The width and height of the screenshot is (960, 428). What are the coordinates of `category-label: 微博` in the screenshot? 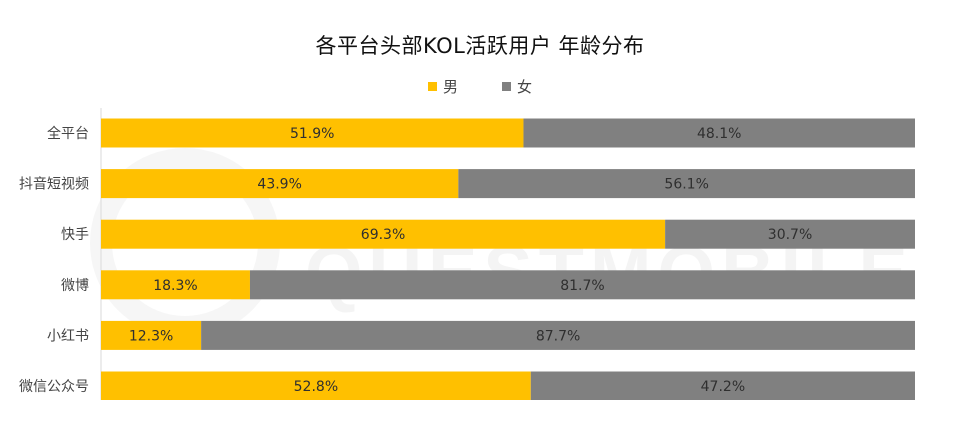 It's located at (75, 285).